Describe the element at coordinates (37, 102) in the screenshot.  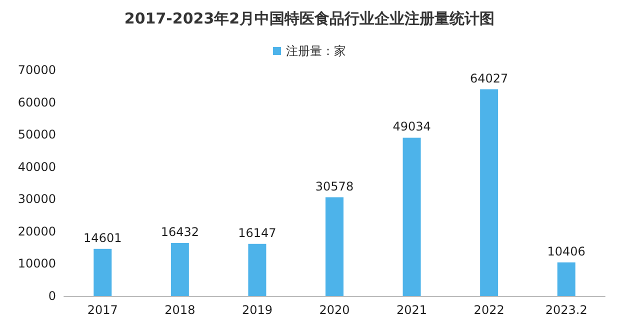
I see `y-tick-label: 60000` at that location.